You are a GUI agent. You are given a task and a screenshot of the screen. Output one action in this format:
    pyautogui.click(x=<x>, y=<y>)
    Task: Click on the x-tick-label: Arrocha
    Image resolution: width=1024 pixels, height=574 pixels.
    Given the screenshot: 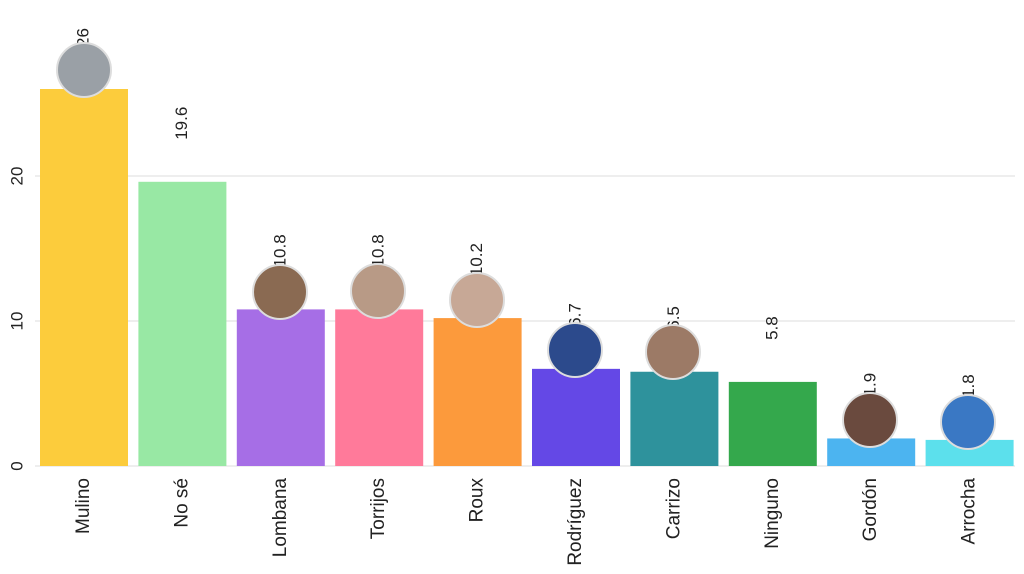 What is the action you would take?
    pyautogui.click(x=969, y=511)
    